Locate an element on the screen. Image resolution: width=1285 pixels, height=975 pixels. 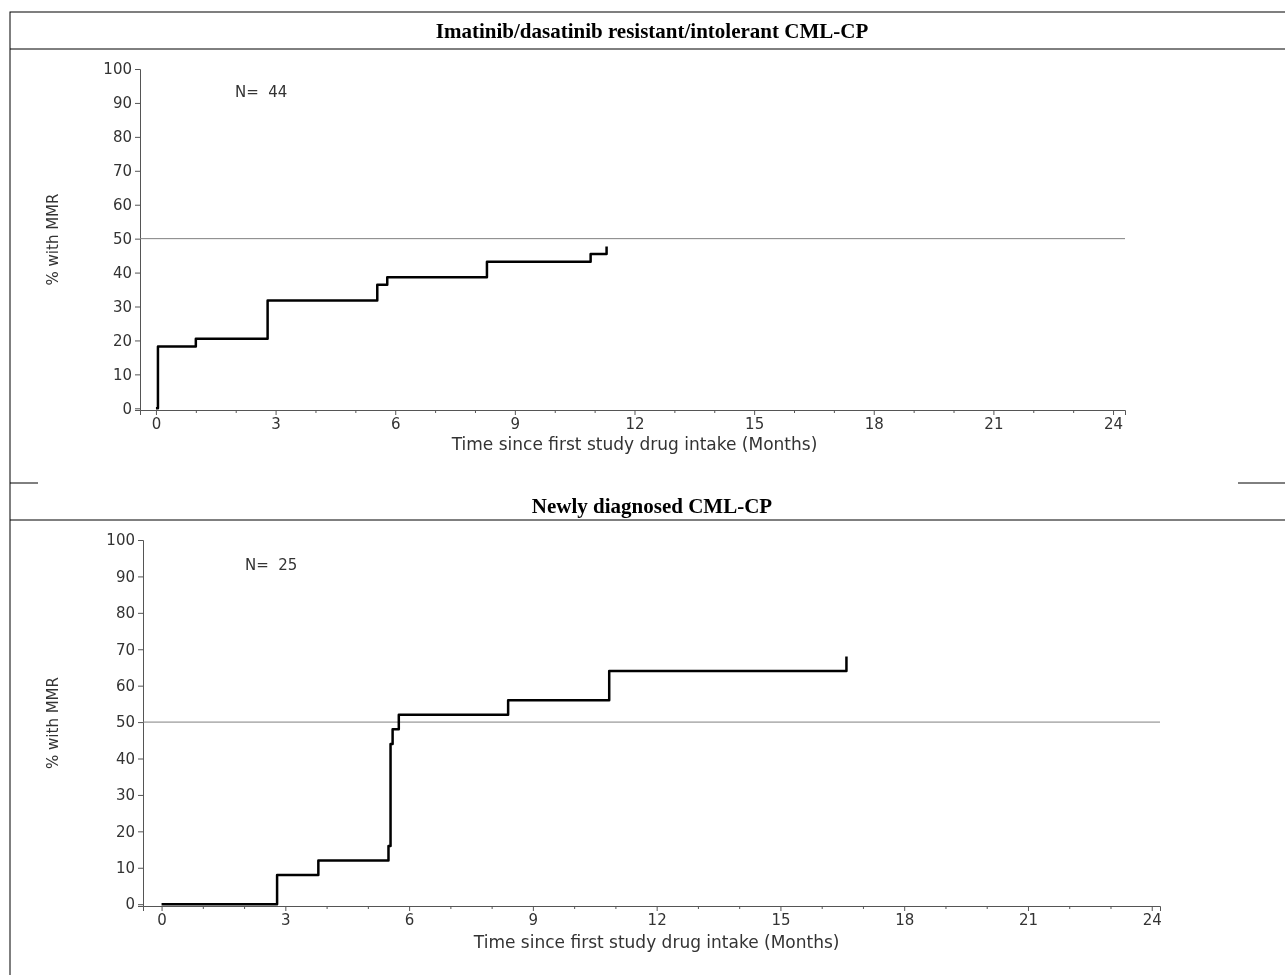
chart-title: Imatinib/dasatinib resistant/intolerant CML-CP is located at coordinates (652, 31).